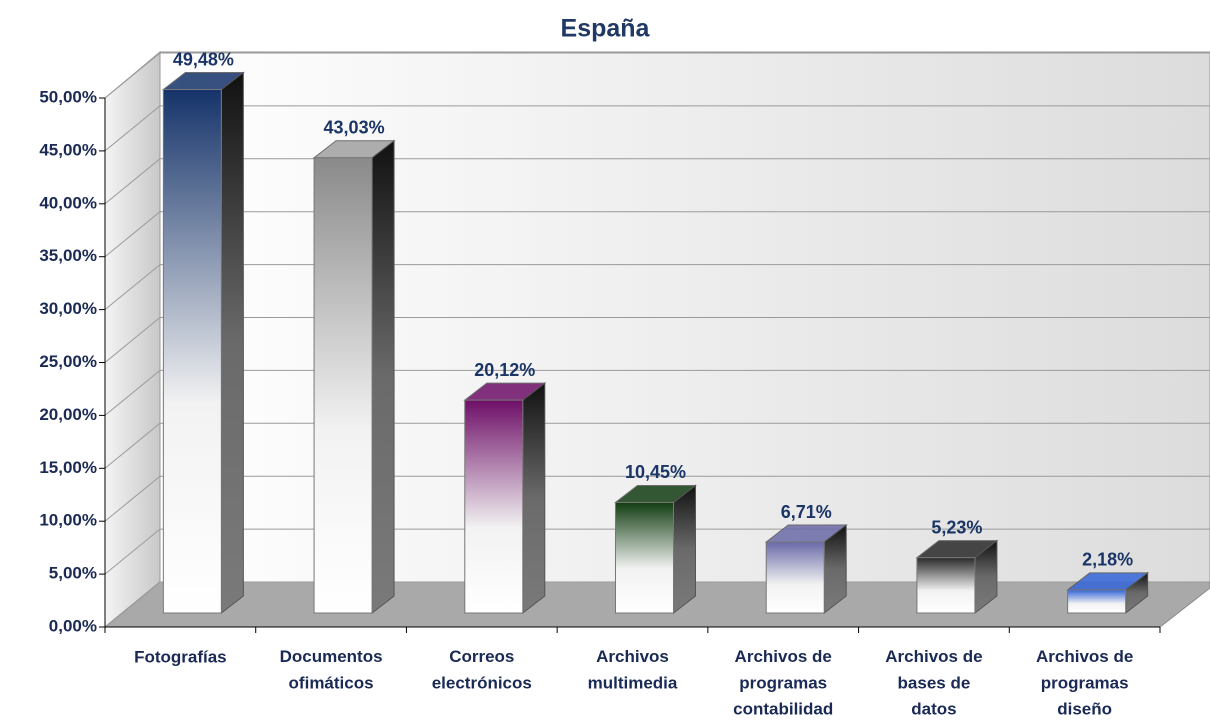 The height and width of the screenshot is (727, 1210). What do you see at coordinates (606, 29) in the screenshot?
I see `chart-title: España` at bounding box center [606, 29].